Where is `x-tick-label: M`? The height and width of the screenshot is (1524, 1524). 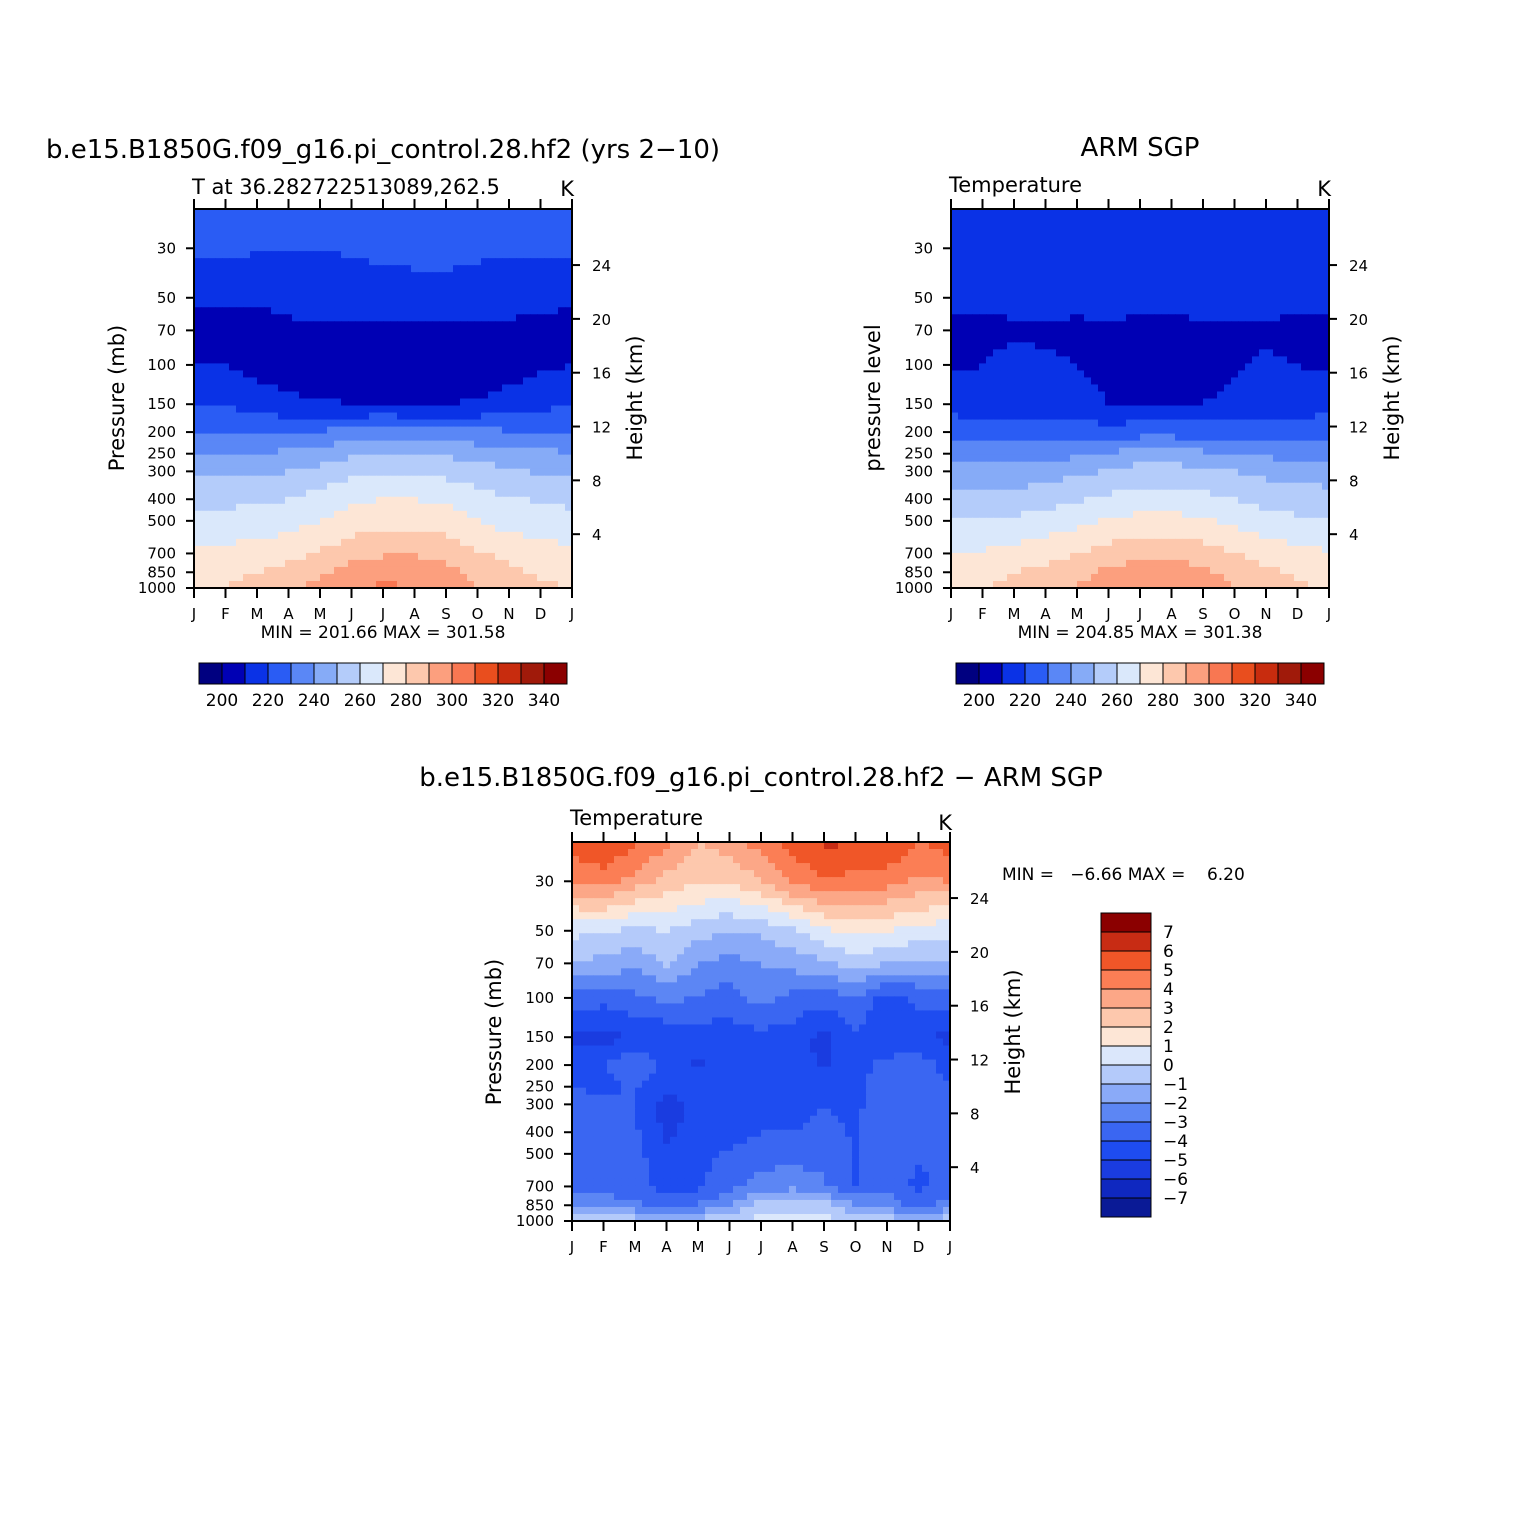
x-tick-label: M is located at coordinates (320, 614).